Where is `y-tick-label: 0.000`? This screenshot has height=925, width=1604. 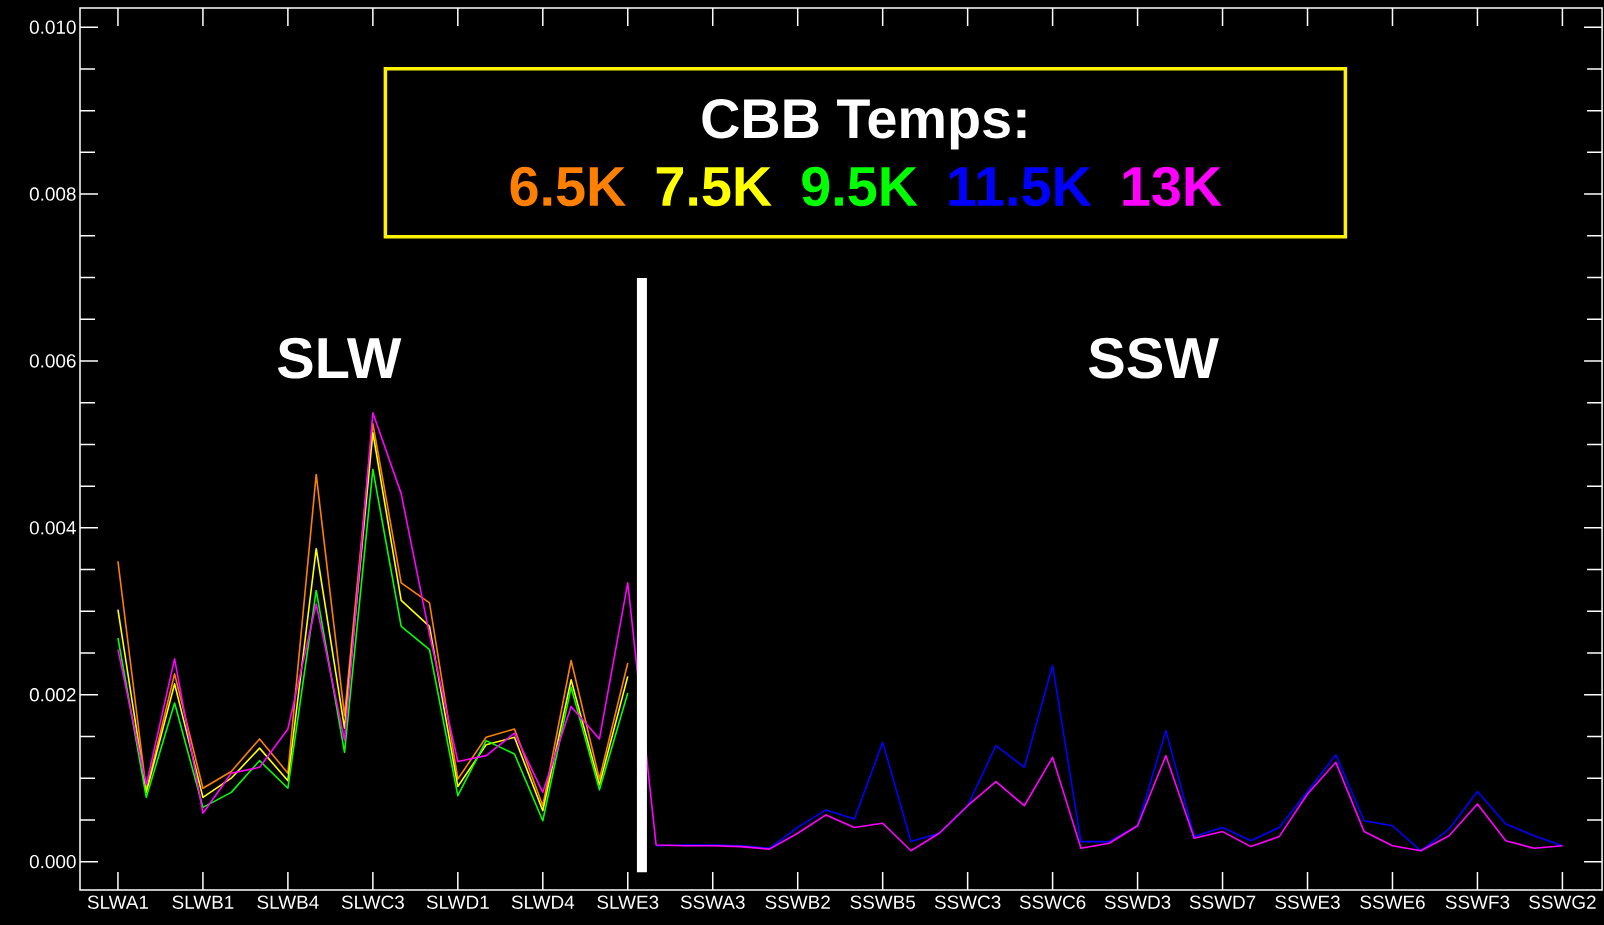 y-tick-label: 0.000 is located at coordinates (52, 861).